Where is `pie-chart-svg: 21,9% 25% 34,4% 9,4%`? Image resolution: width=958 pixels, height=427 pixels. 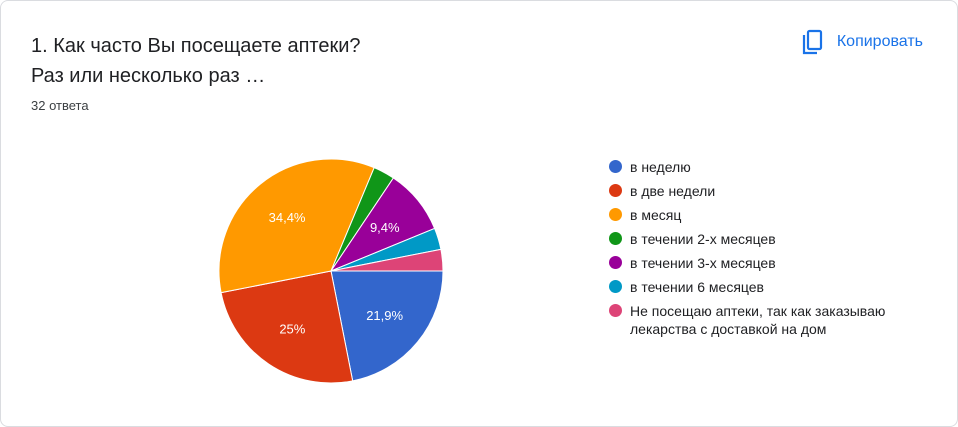
pie-chart-svg: 21,9% 25% 34,4% 9,4% is located at coordinates (331, 271).